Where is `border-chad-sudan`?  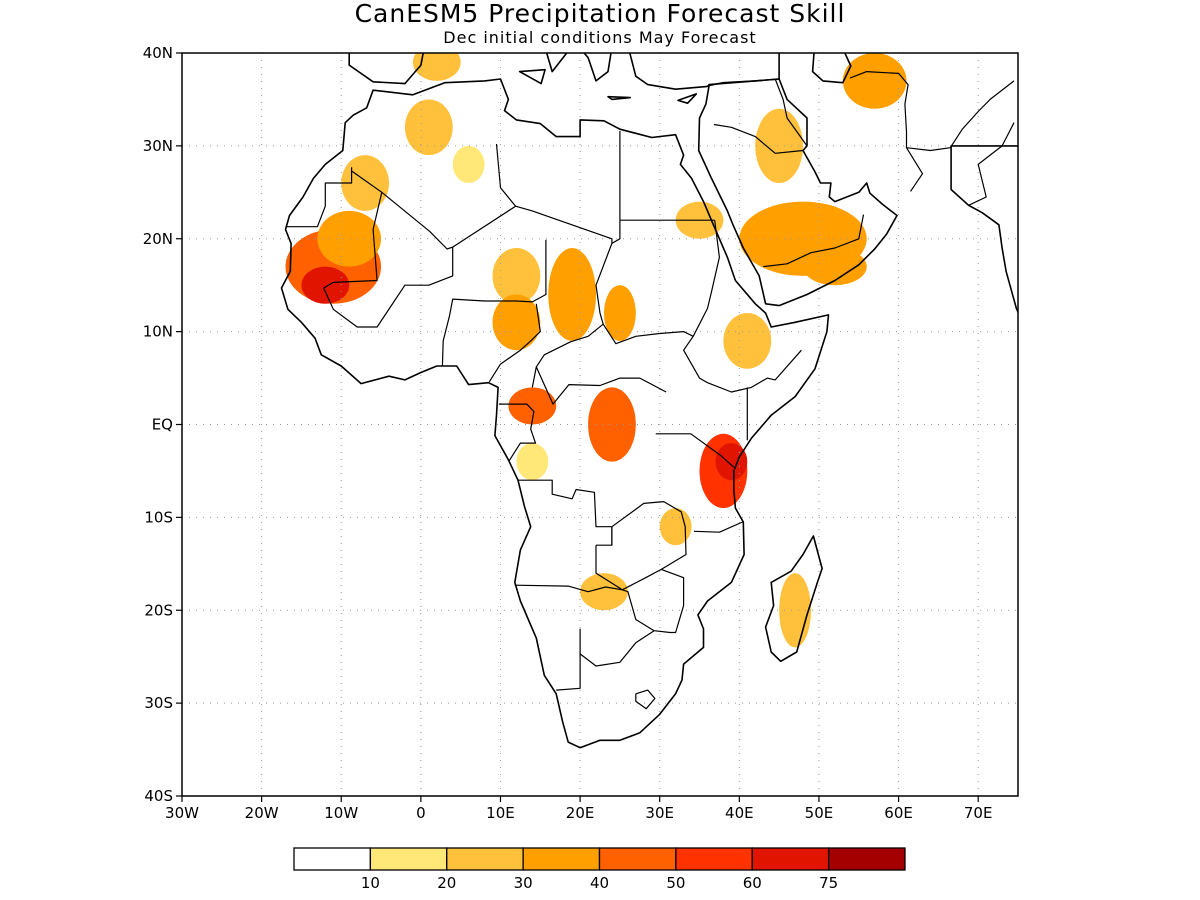
border-chad-sudan is located at coordinates (572, 315).